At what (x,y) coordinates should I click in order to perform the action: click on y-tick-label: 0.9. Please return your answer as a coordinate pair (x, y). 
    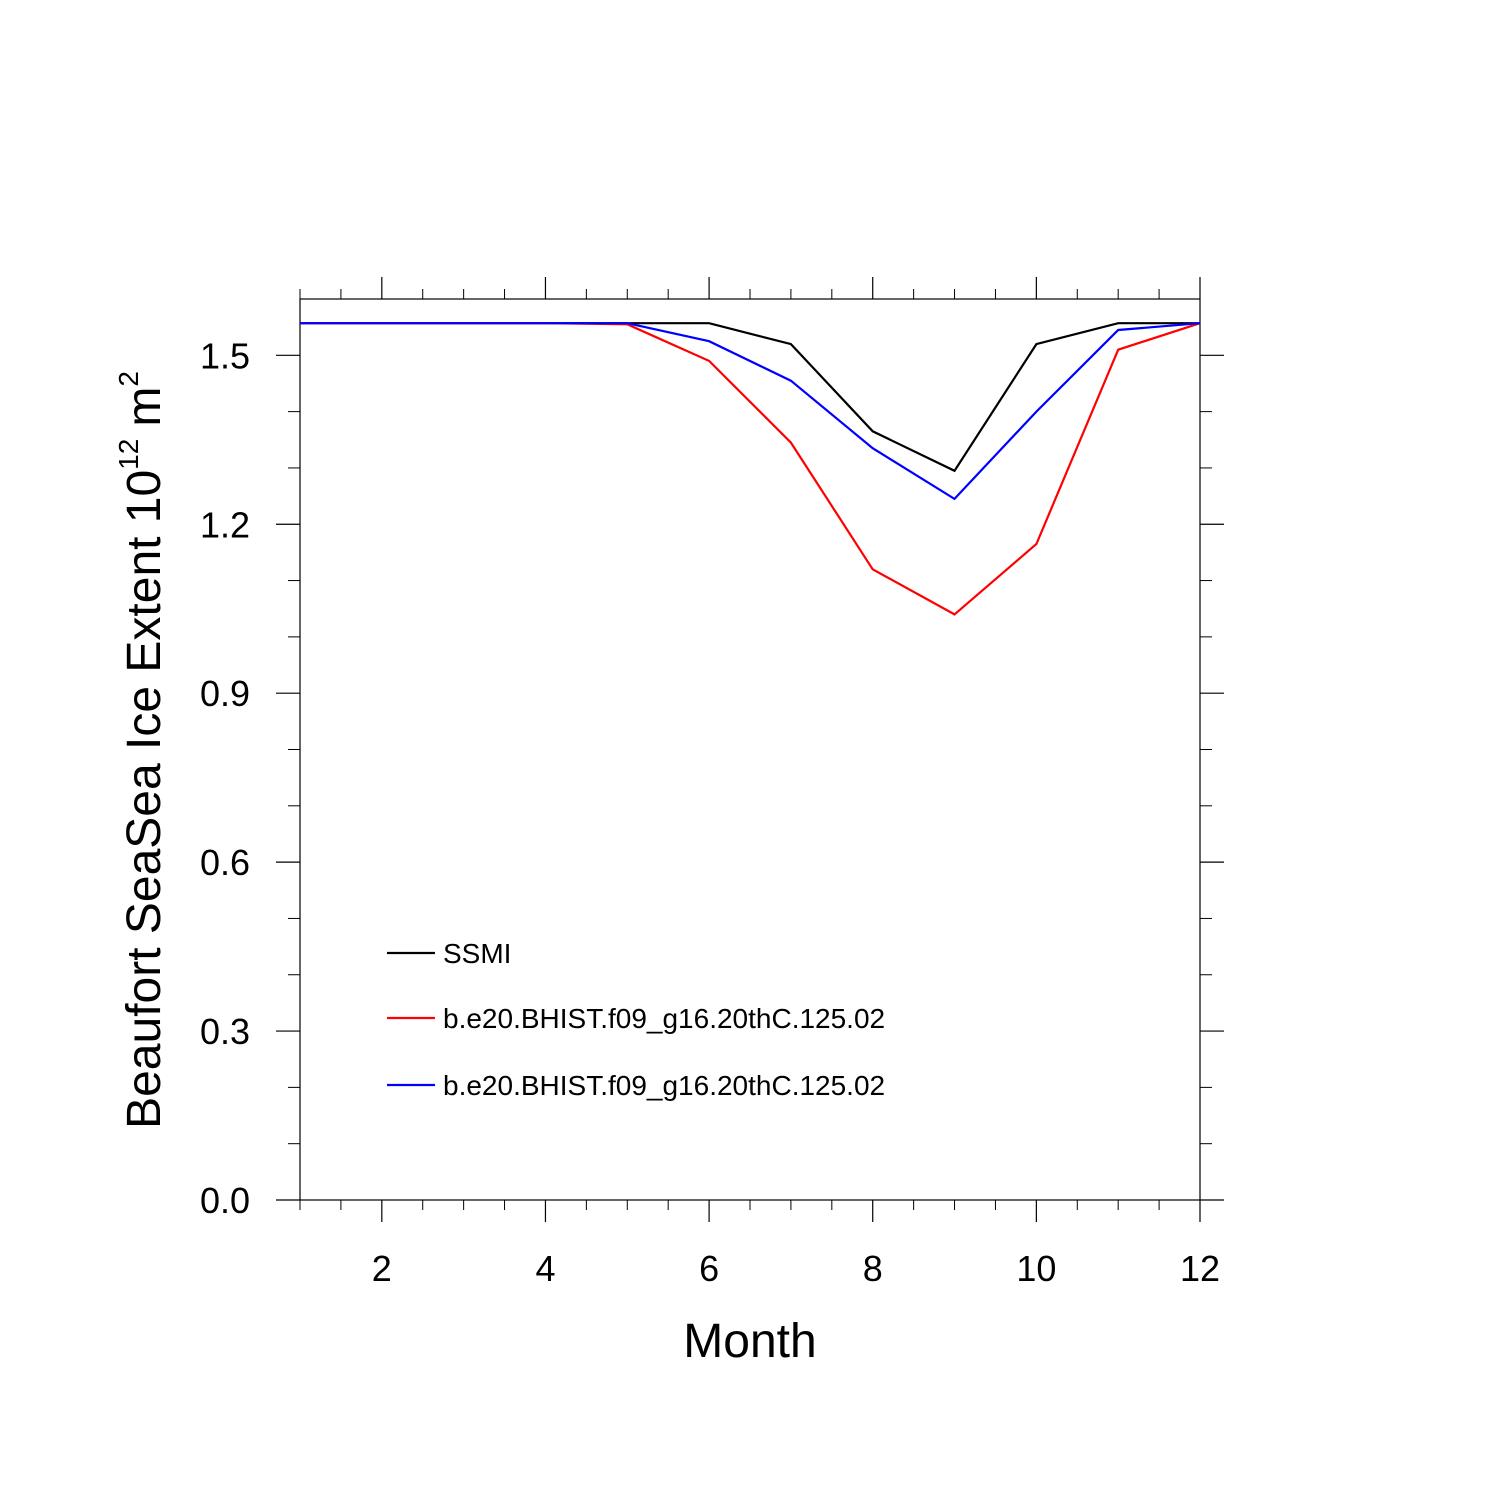
    Looking at the image, I should click on (225, 693).